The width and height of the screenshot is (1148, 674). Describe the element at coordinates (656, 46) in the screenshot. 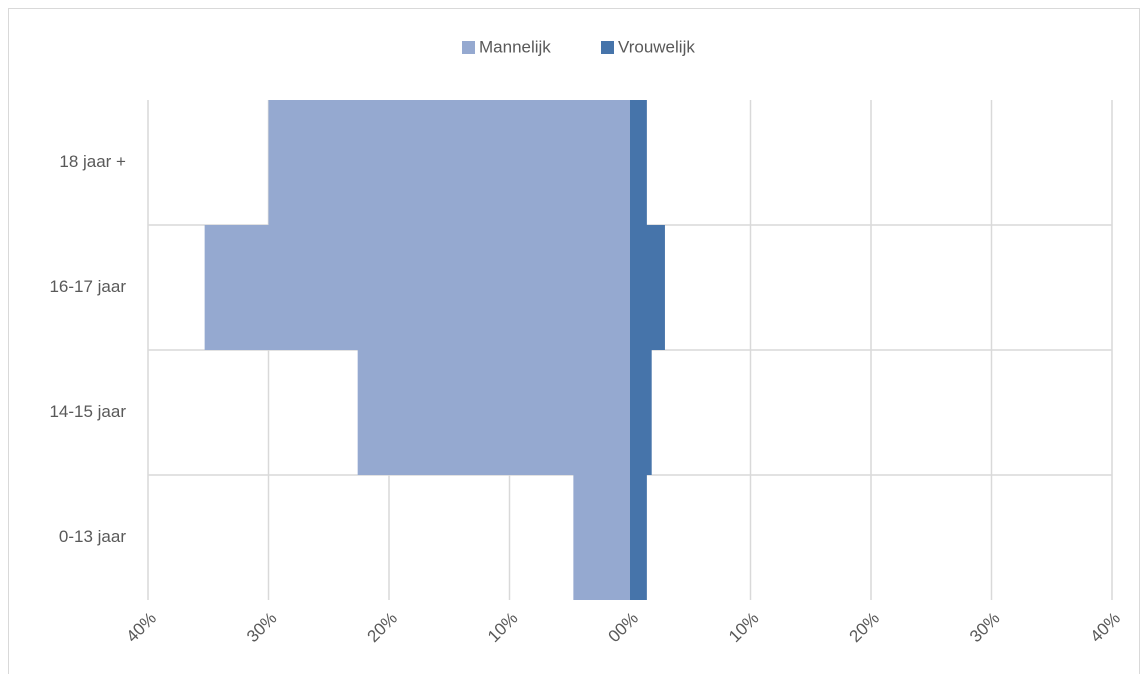

I see `legend-label: Vrouwelijk` at that location.